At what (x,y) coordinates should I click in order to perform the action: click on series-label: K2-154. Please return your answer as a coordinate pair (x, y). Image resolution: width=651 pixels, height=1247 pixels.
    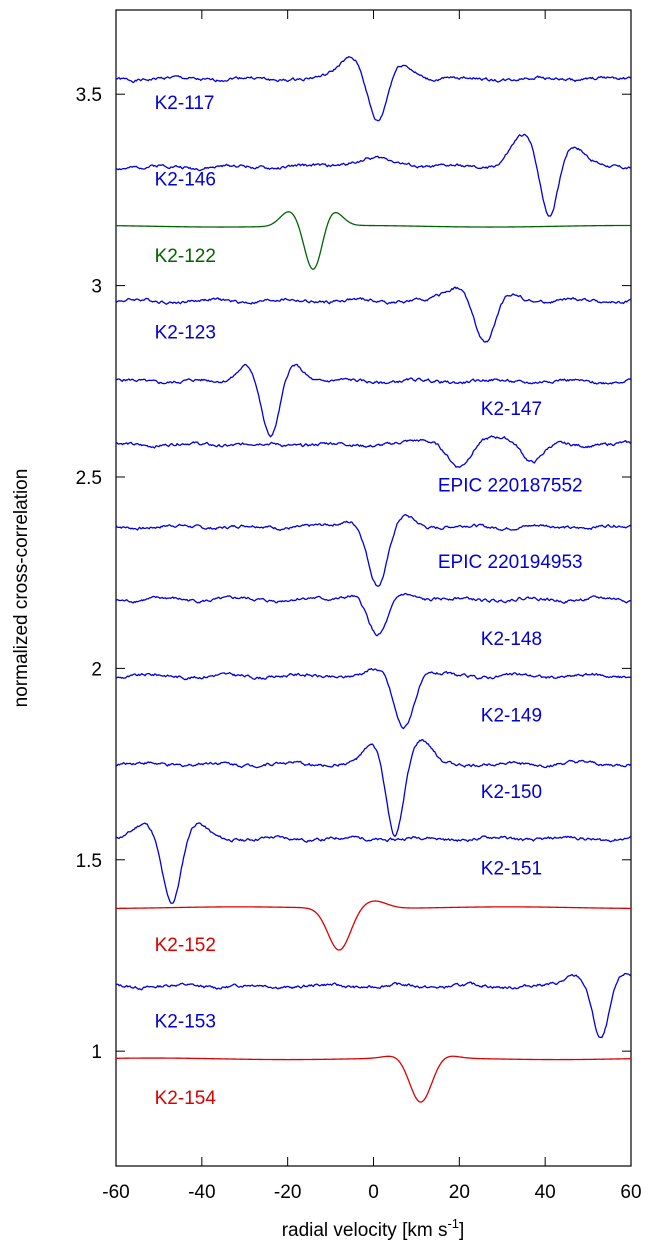
    Looking at the image, I should click on (186, 1098).